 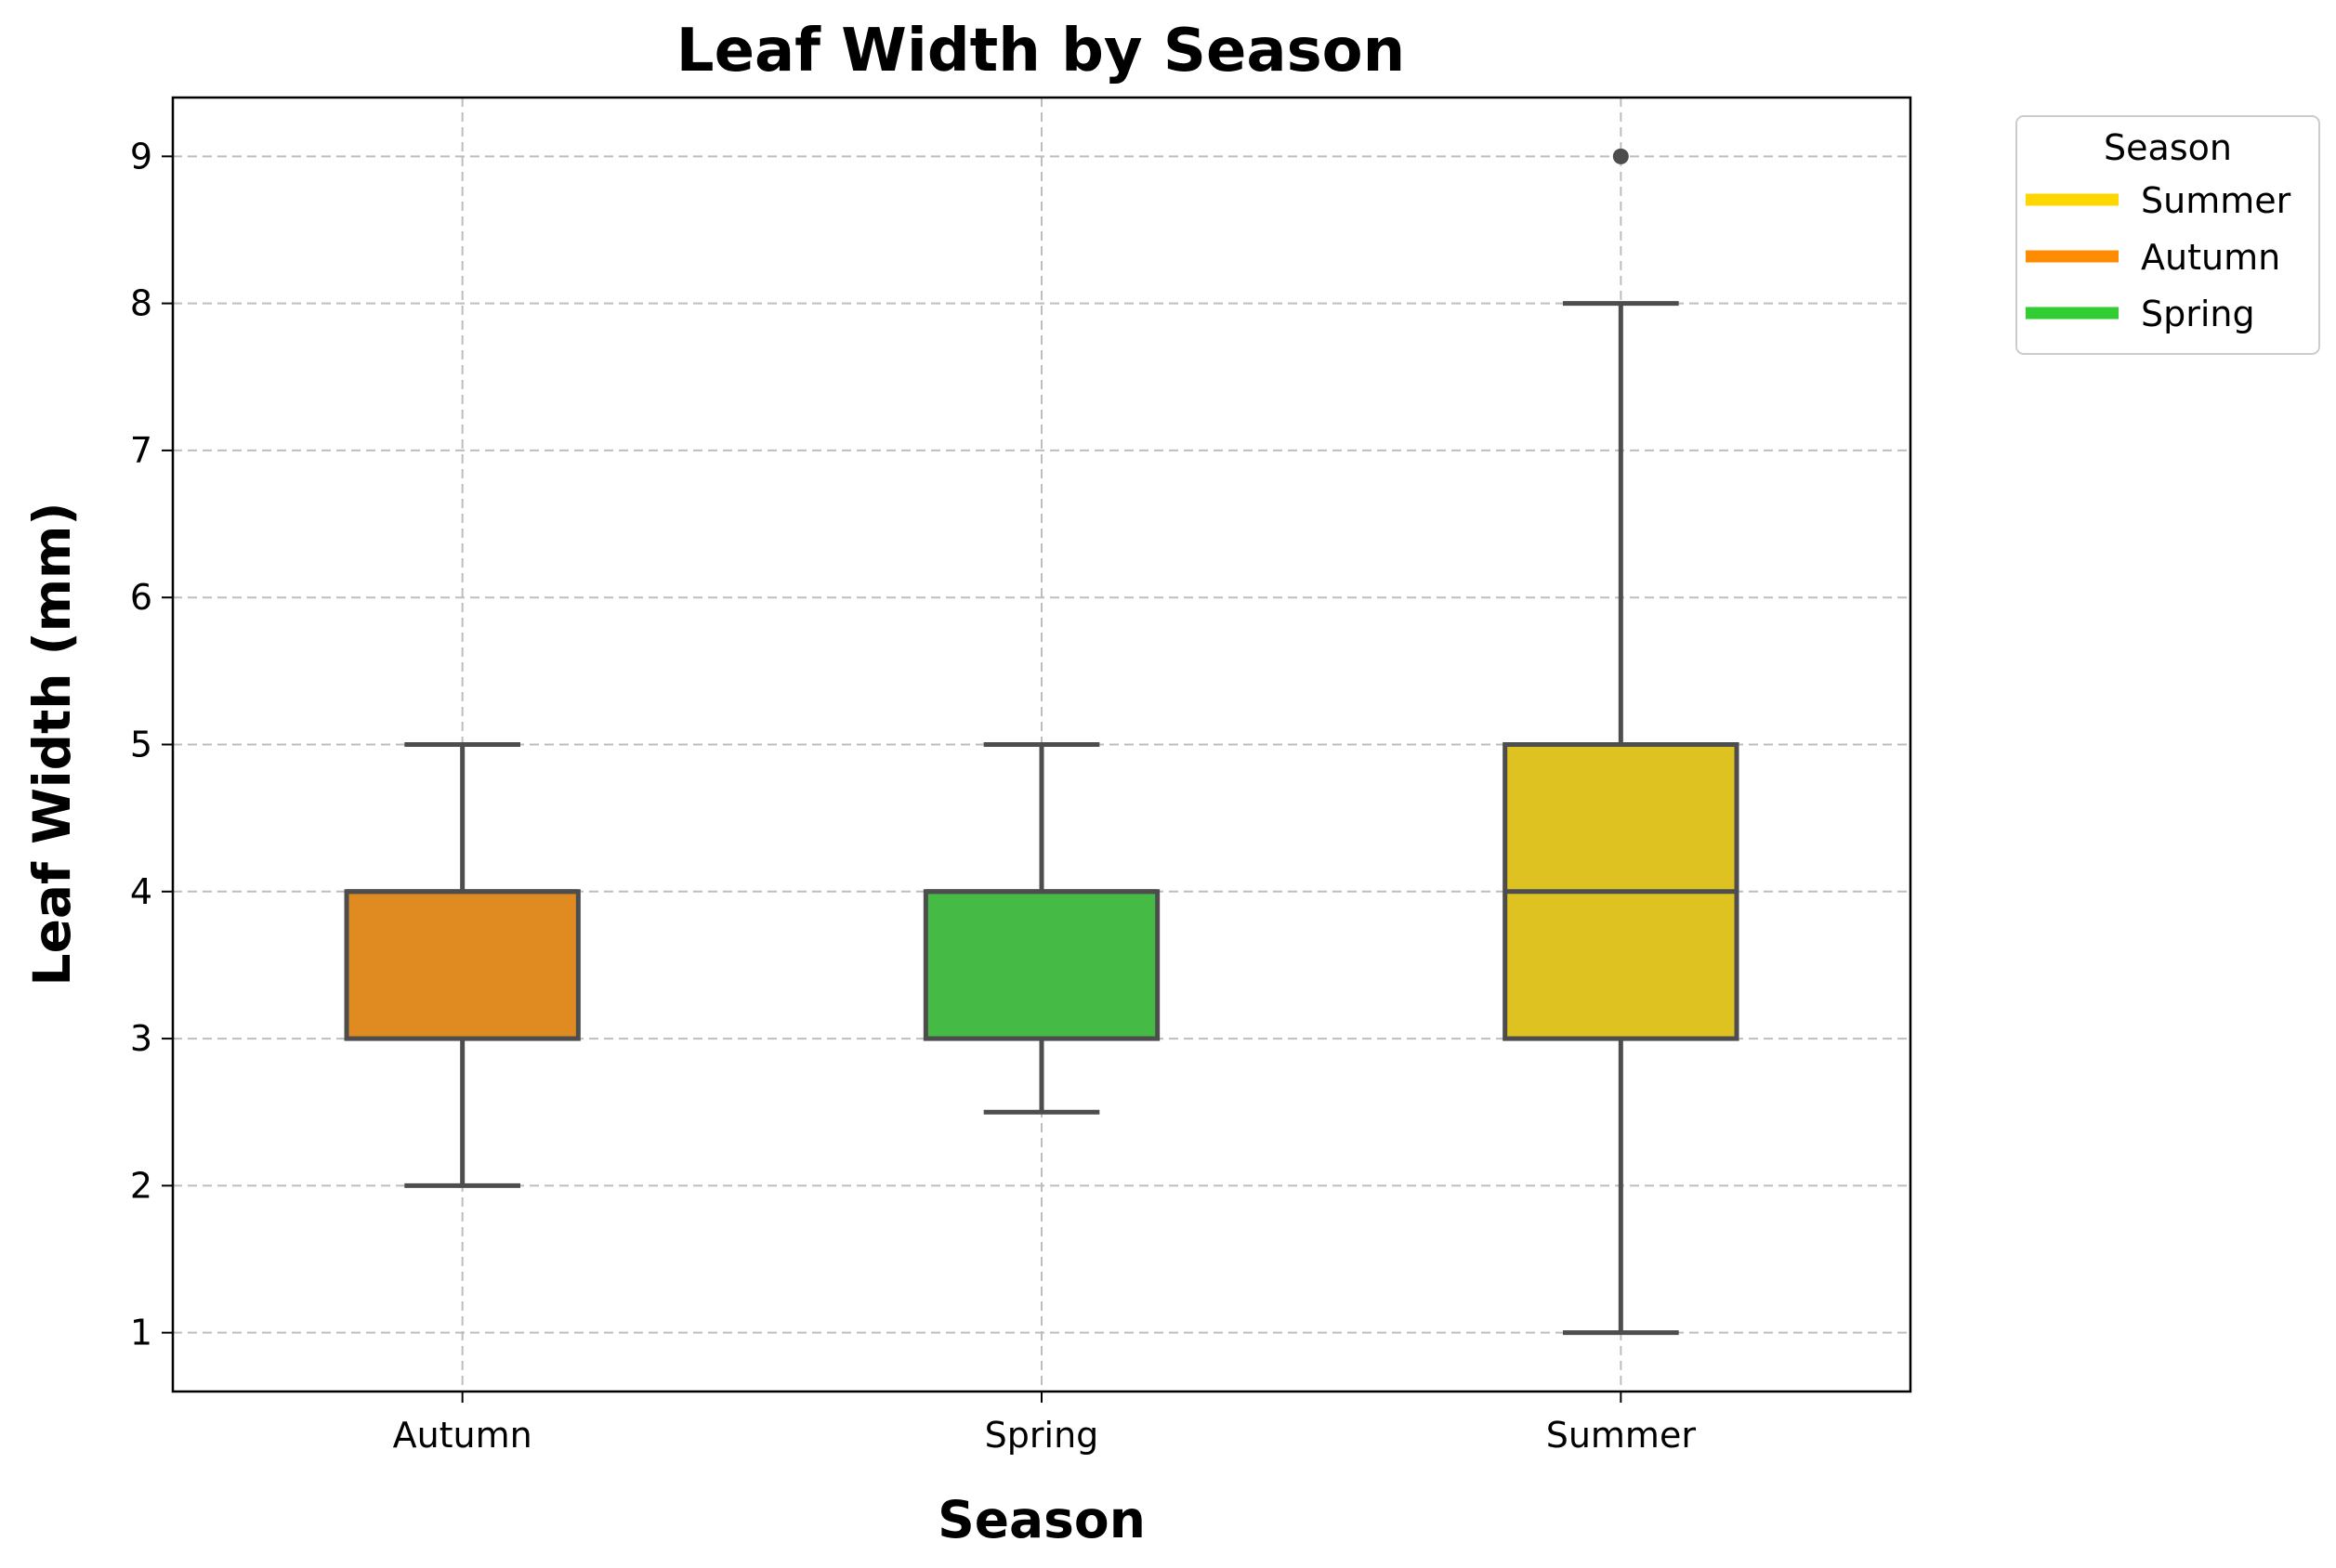 I want to click on legend-item-summer: Summer, so click(x=2158, y=200).